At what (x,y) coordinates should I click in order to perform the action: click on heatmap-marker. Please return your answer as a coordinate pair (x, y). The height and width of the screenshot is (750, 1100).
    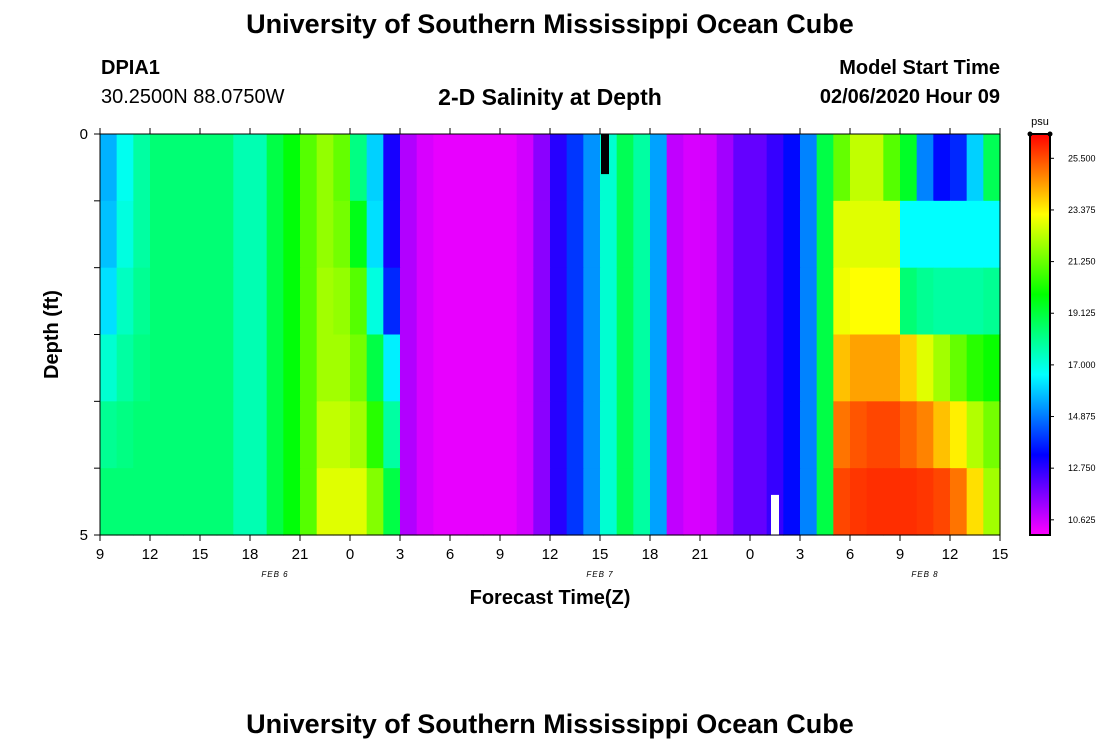
    Looking at the image, I should click on (605, 154).